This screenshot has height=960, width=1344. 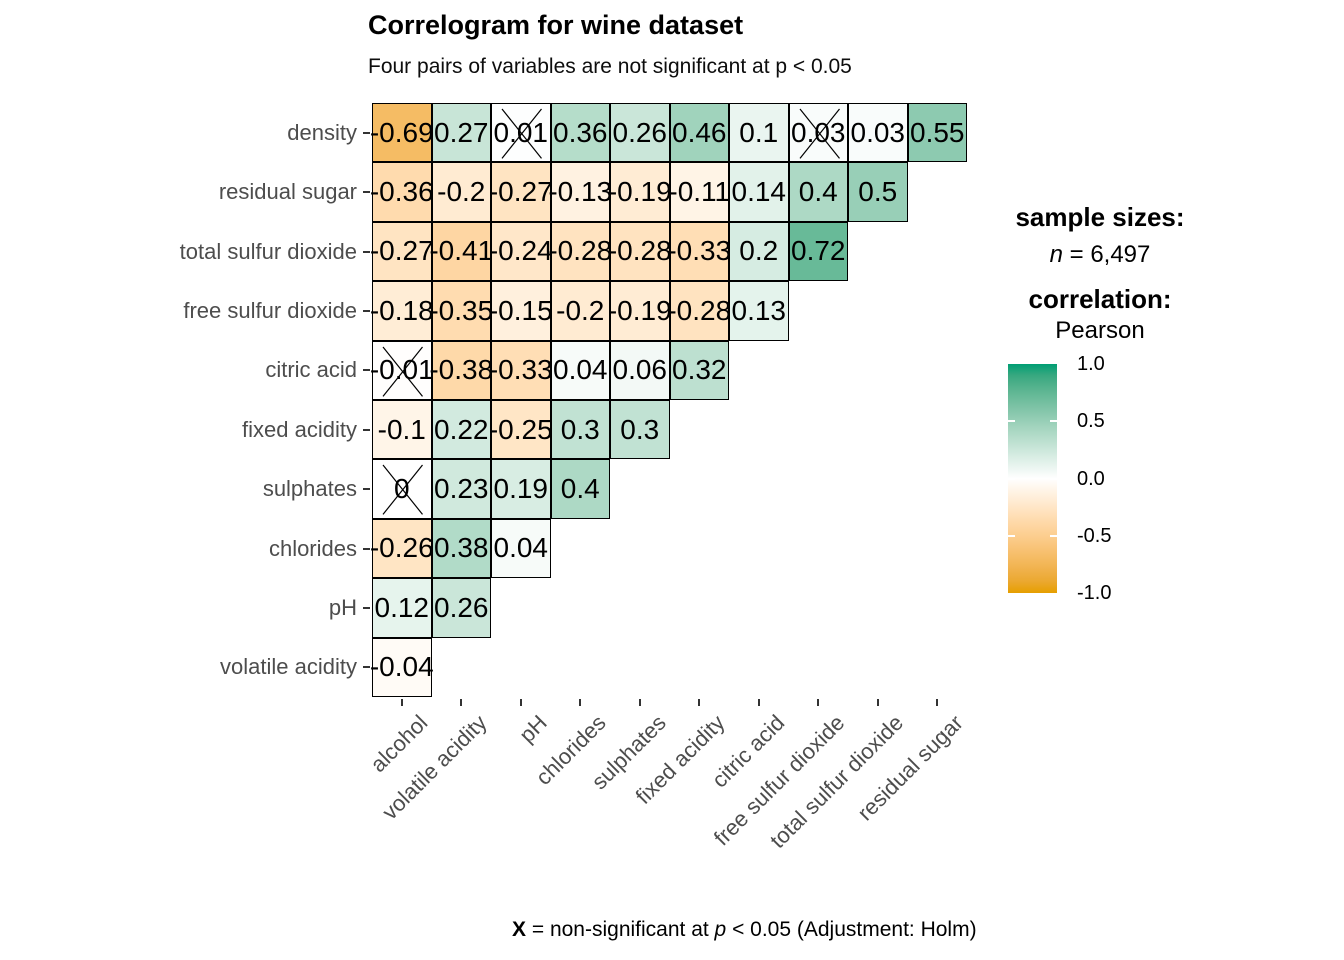 I want to click on correlation-value: -0.24, so click(x=520, y=251).